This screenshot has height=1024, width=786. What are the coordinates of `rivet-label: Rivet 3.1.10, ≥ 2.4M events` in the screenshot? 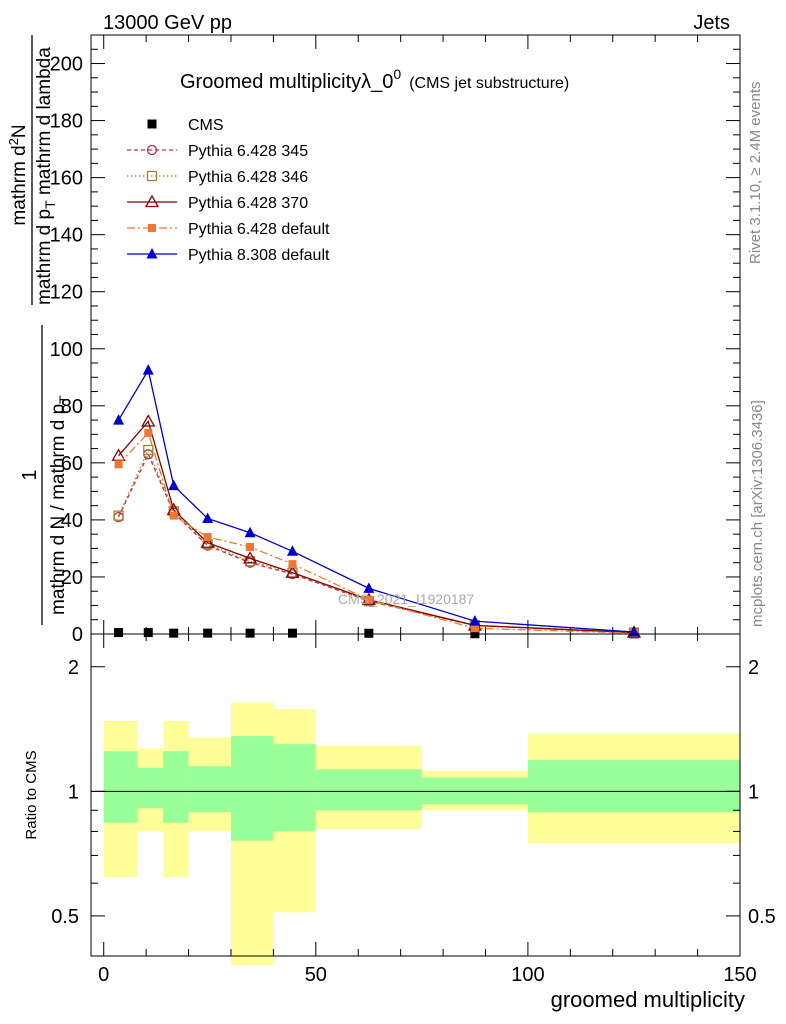 It's located at (755, 173).